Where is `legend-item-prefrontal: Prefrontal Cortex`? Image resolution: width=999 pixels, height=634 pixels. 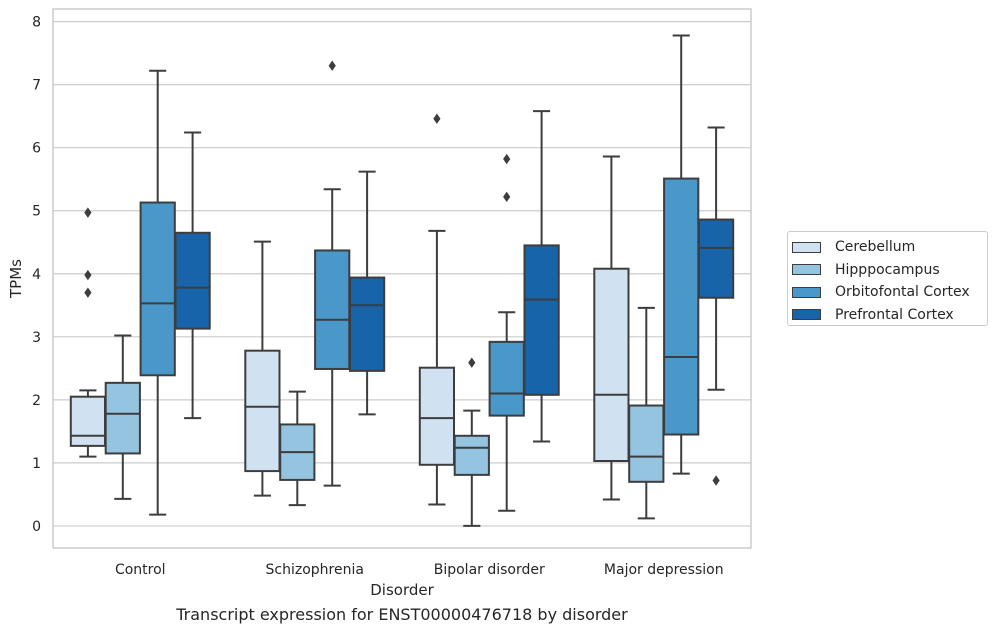
legend-item-prefrontal: Prefrontal Cortex is located at coordinates (889, 315).